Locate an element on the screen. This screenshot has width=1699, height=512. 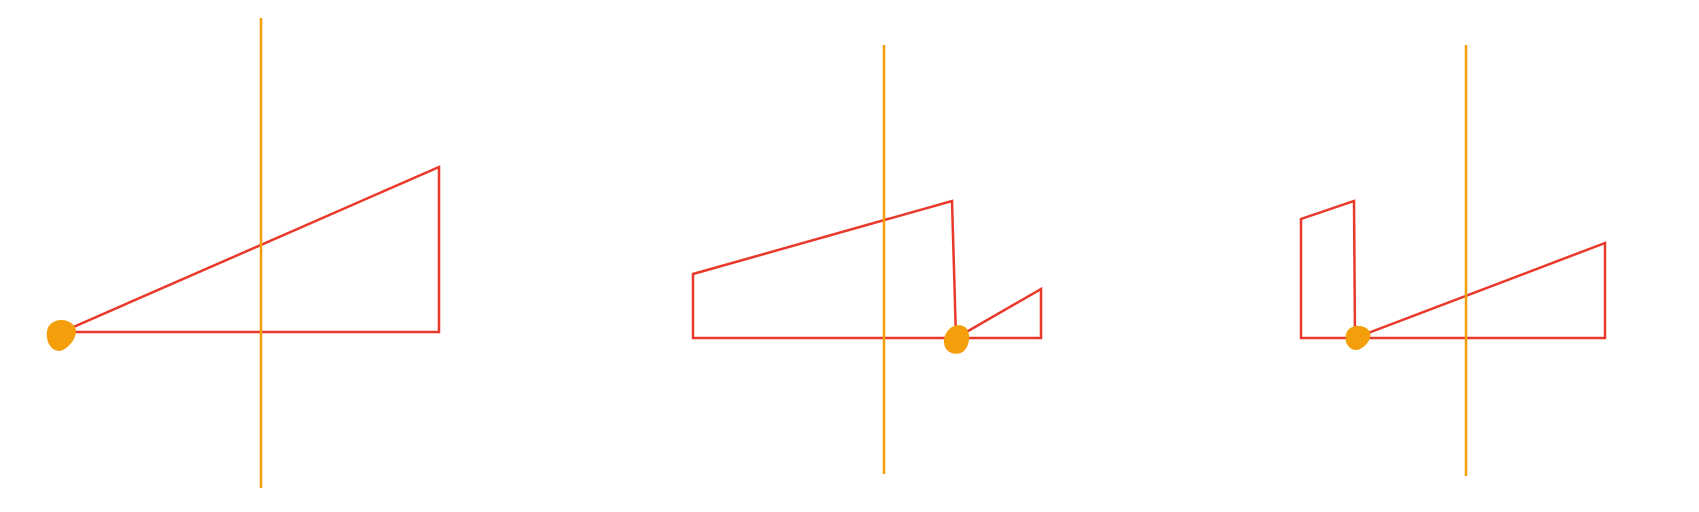
panel-1-pivot-dot is located at coordinates (61, 335).